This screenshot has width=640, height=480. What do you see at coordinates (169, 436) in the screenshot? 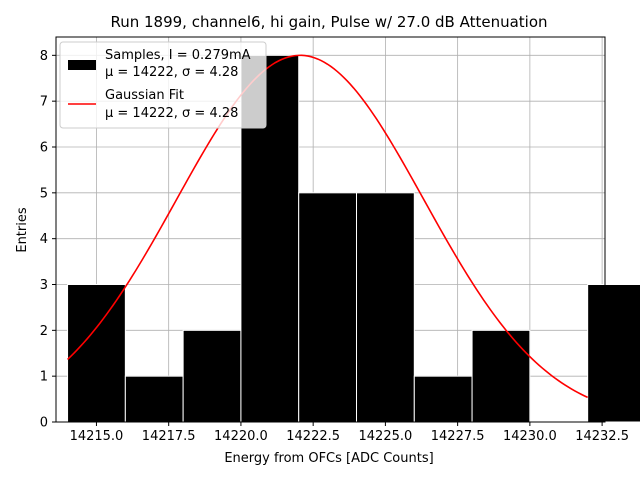
I see `x-tick-label: 14217.5` at bounding box center [169, 436].